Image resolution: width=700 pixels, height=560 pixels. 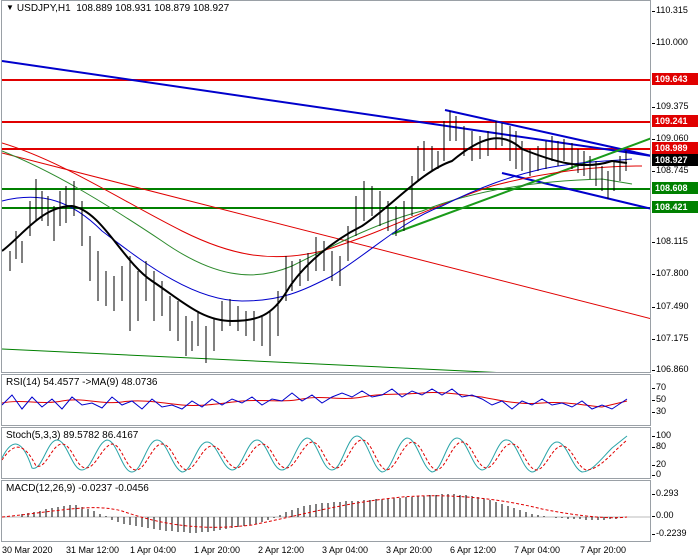 I want to click on stoch-tick: 80, so click(x=659, y=446).